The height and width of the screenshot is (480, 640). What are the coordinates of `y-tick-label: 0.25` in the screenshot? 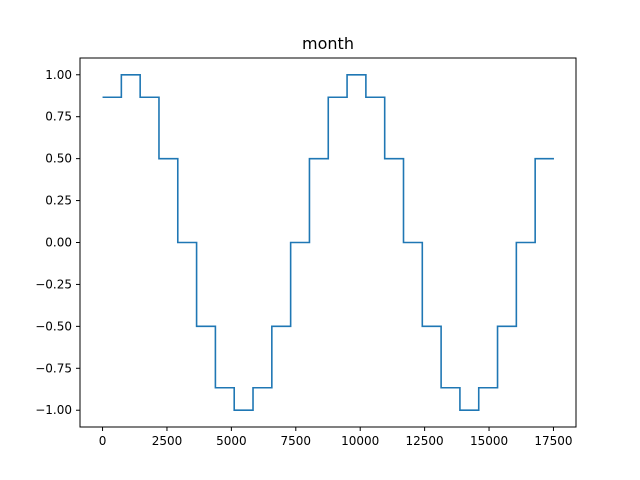 It's located at (58, 201).